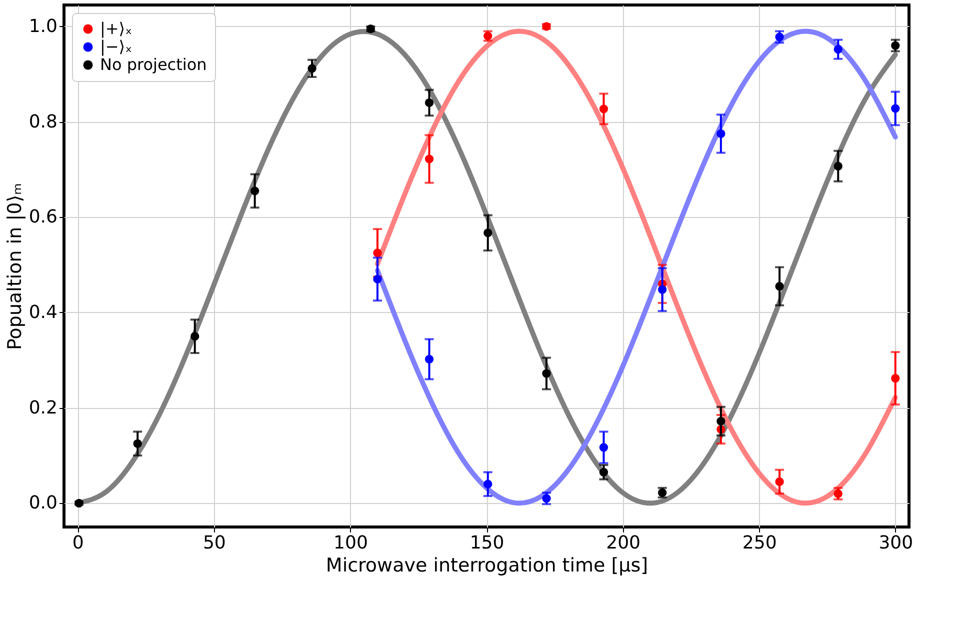 The image size is (974, 635). I want to click on y-tick-label: 0.8, so click(43, 121).